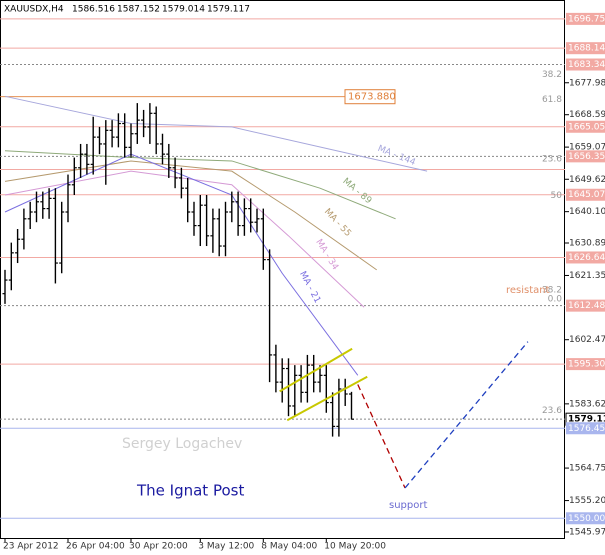 This screenshot has width=605, height=555. Describe the element at coordinates (31, 547) in the screenshot. I see `x-tick-label: 23 Apr 2012` at that location.